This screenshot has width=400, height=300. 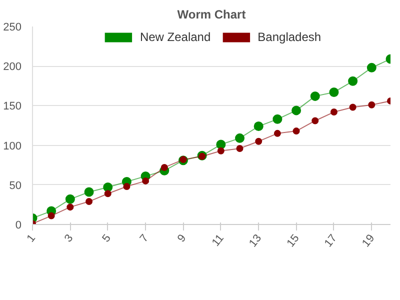 I want to click on legend-label: Bangladesh, so click(x=290, y=37).